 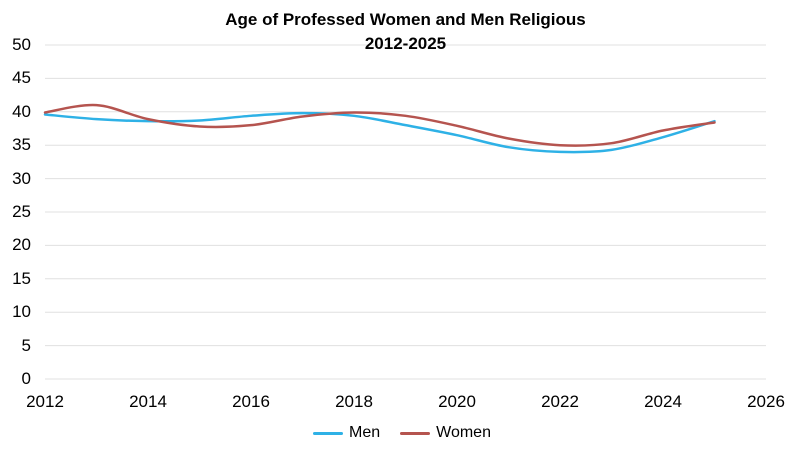 I want to click on x-axis-tick-label: 2020, so click(x=457, y=401).